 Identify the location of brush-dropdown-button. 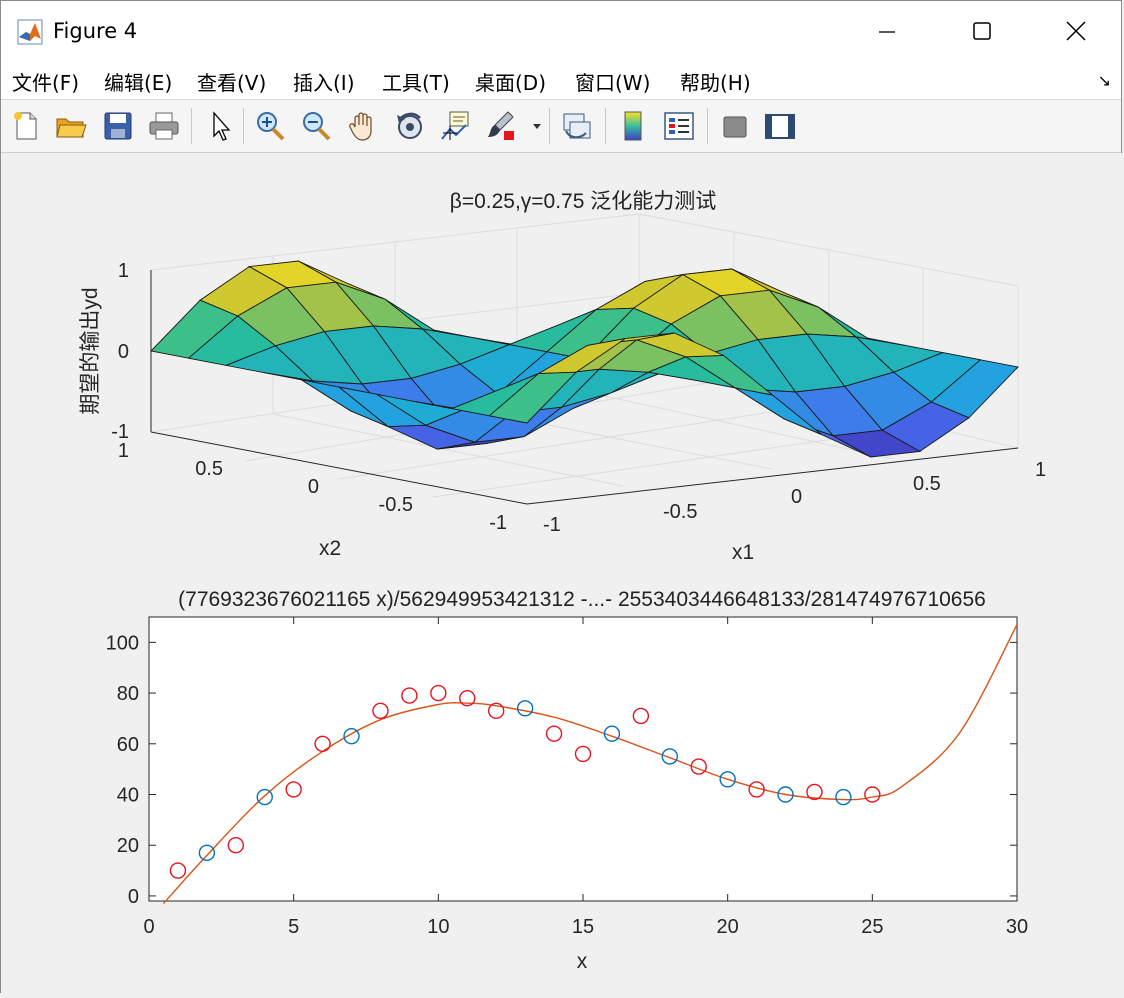
(537, 126).